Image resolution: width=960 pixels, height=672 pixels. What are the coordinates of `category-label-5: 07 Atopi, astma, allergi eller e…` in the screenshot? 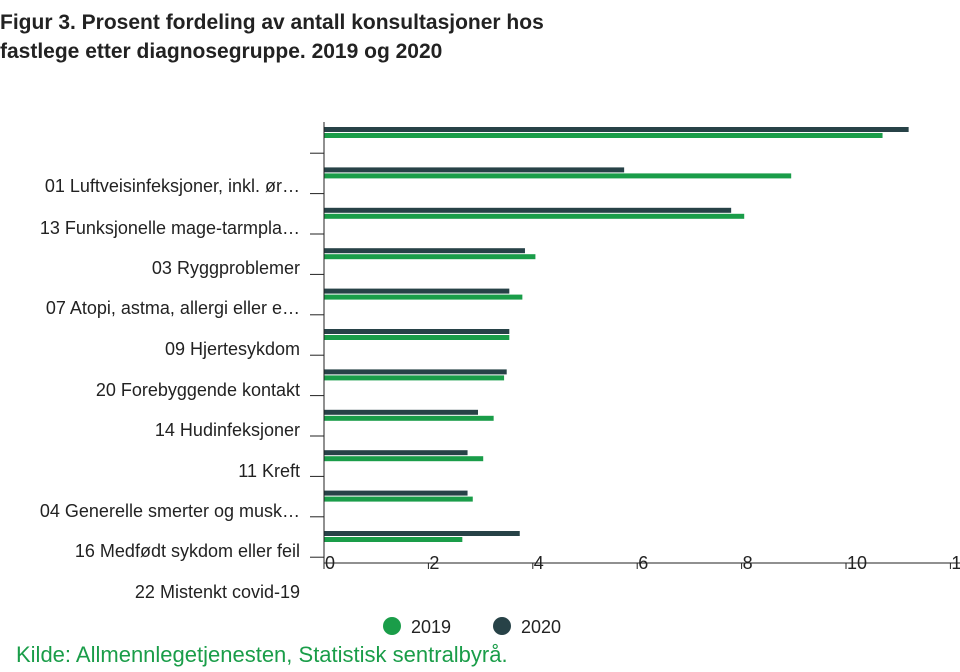 It's located at (173, 308).